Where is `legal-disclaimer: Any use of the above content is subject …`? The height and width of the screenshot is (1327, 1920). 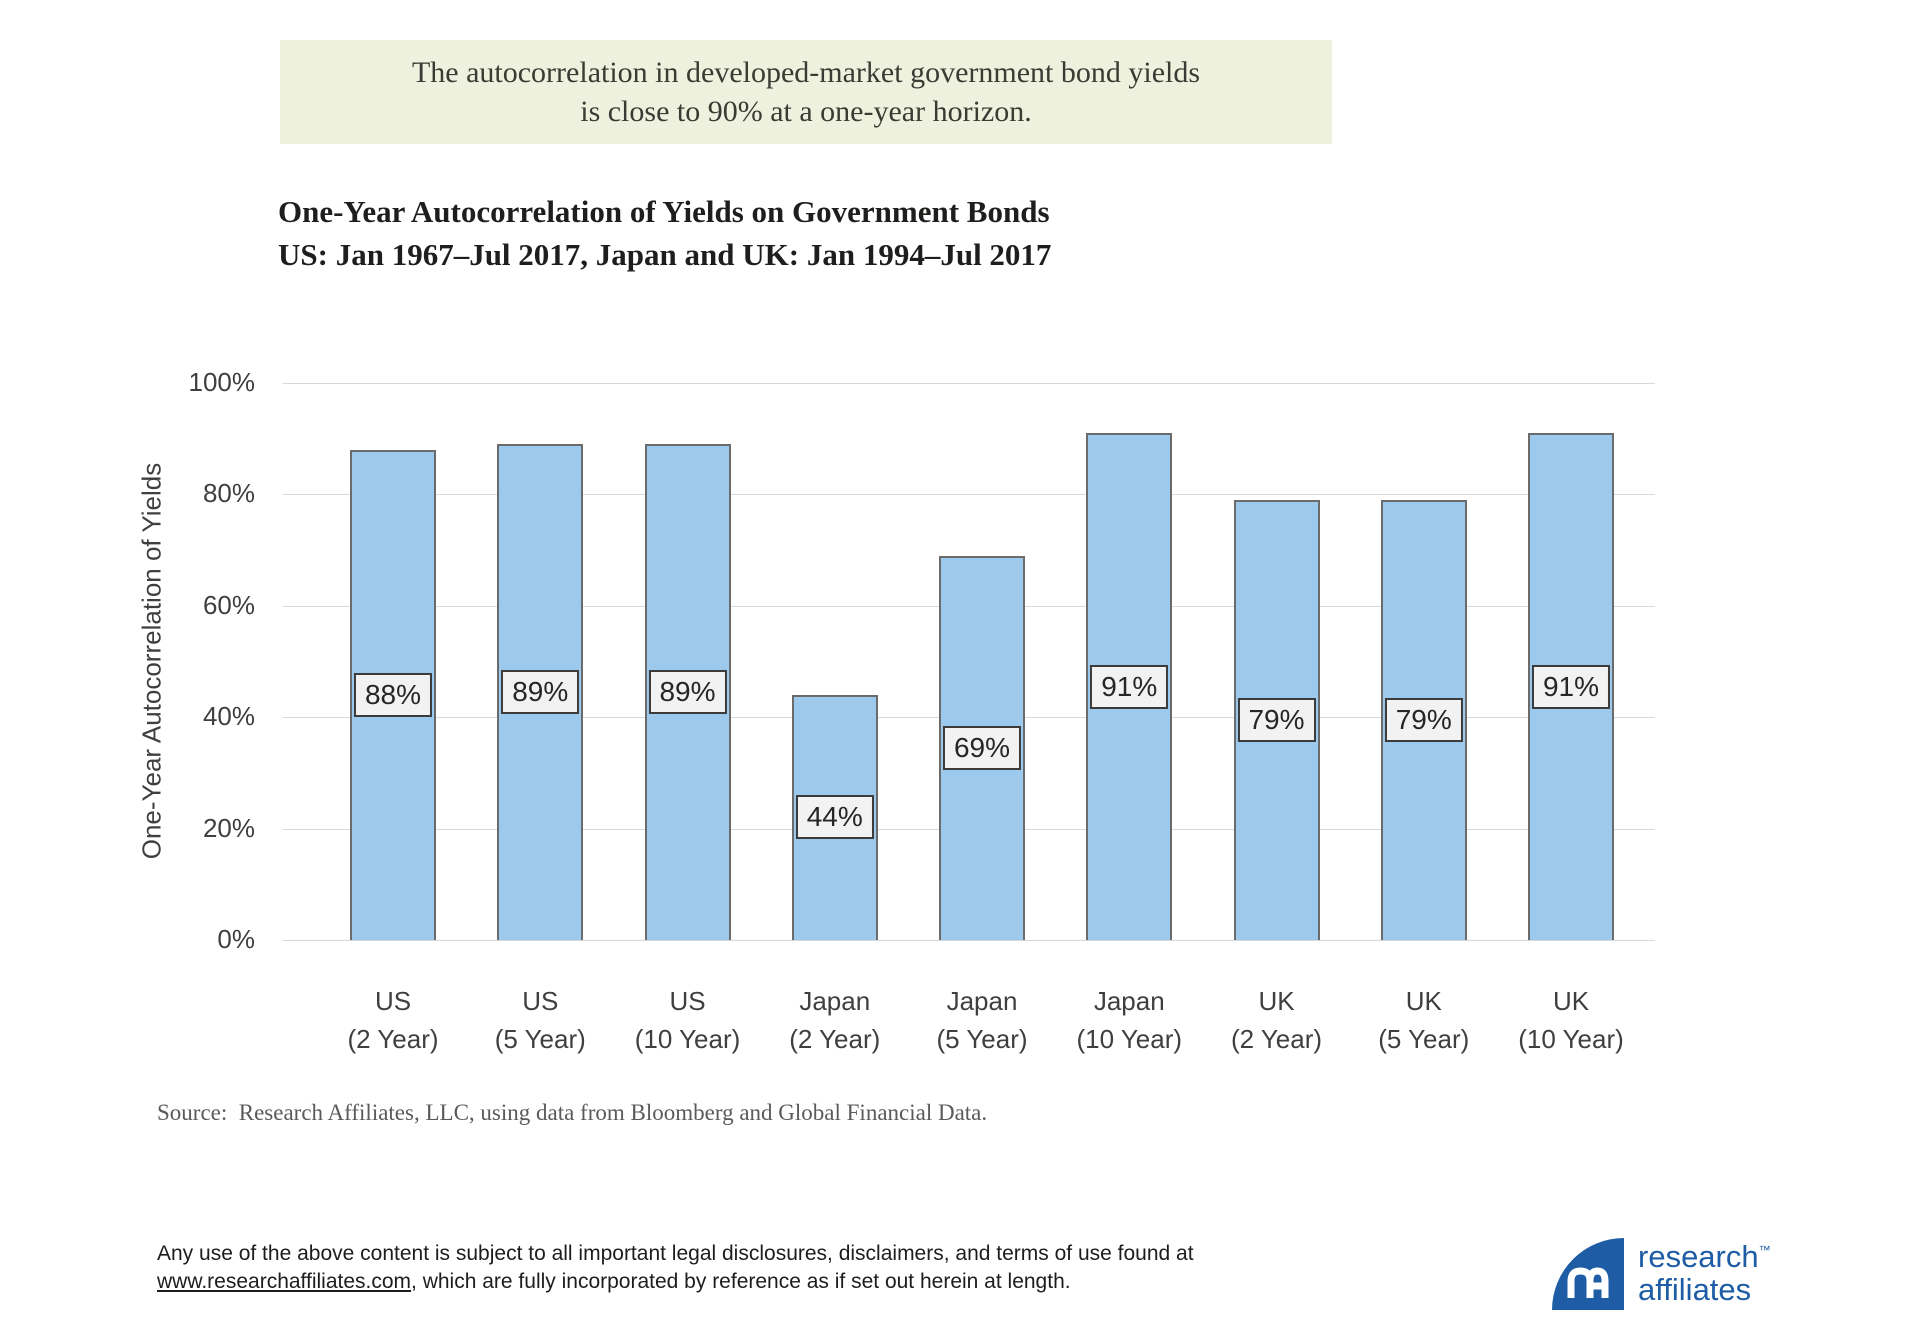 legal-disclaimer: Any use of the above content is subject … is located at coordinates (675, 1268).